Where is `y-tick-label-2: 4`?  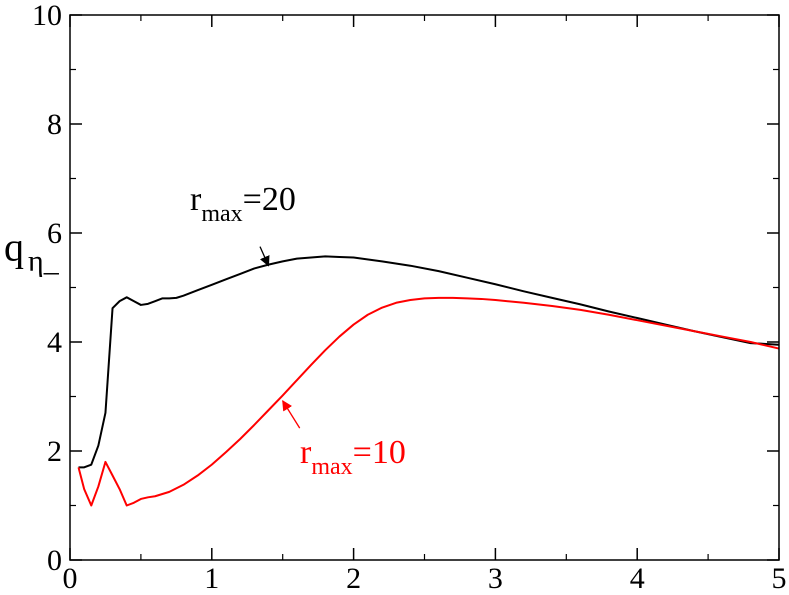
y-tick-label-2: 4 is located at coordinates (54, 342).